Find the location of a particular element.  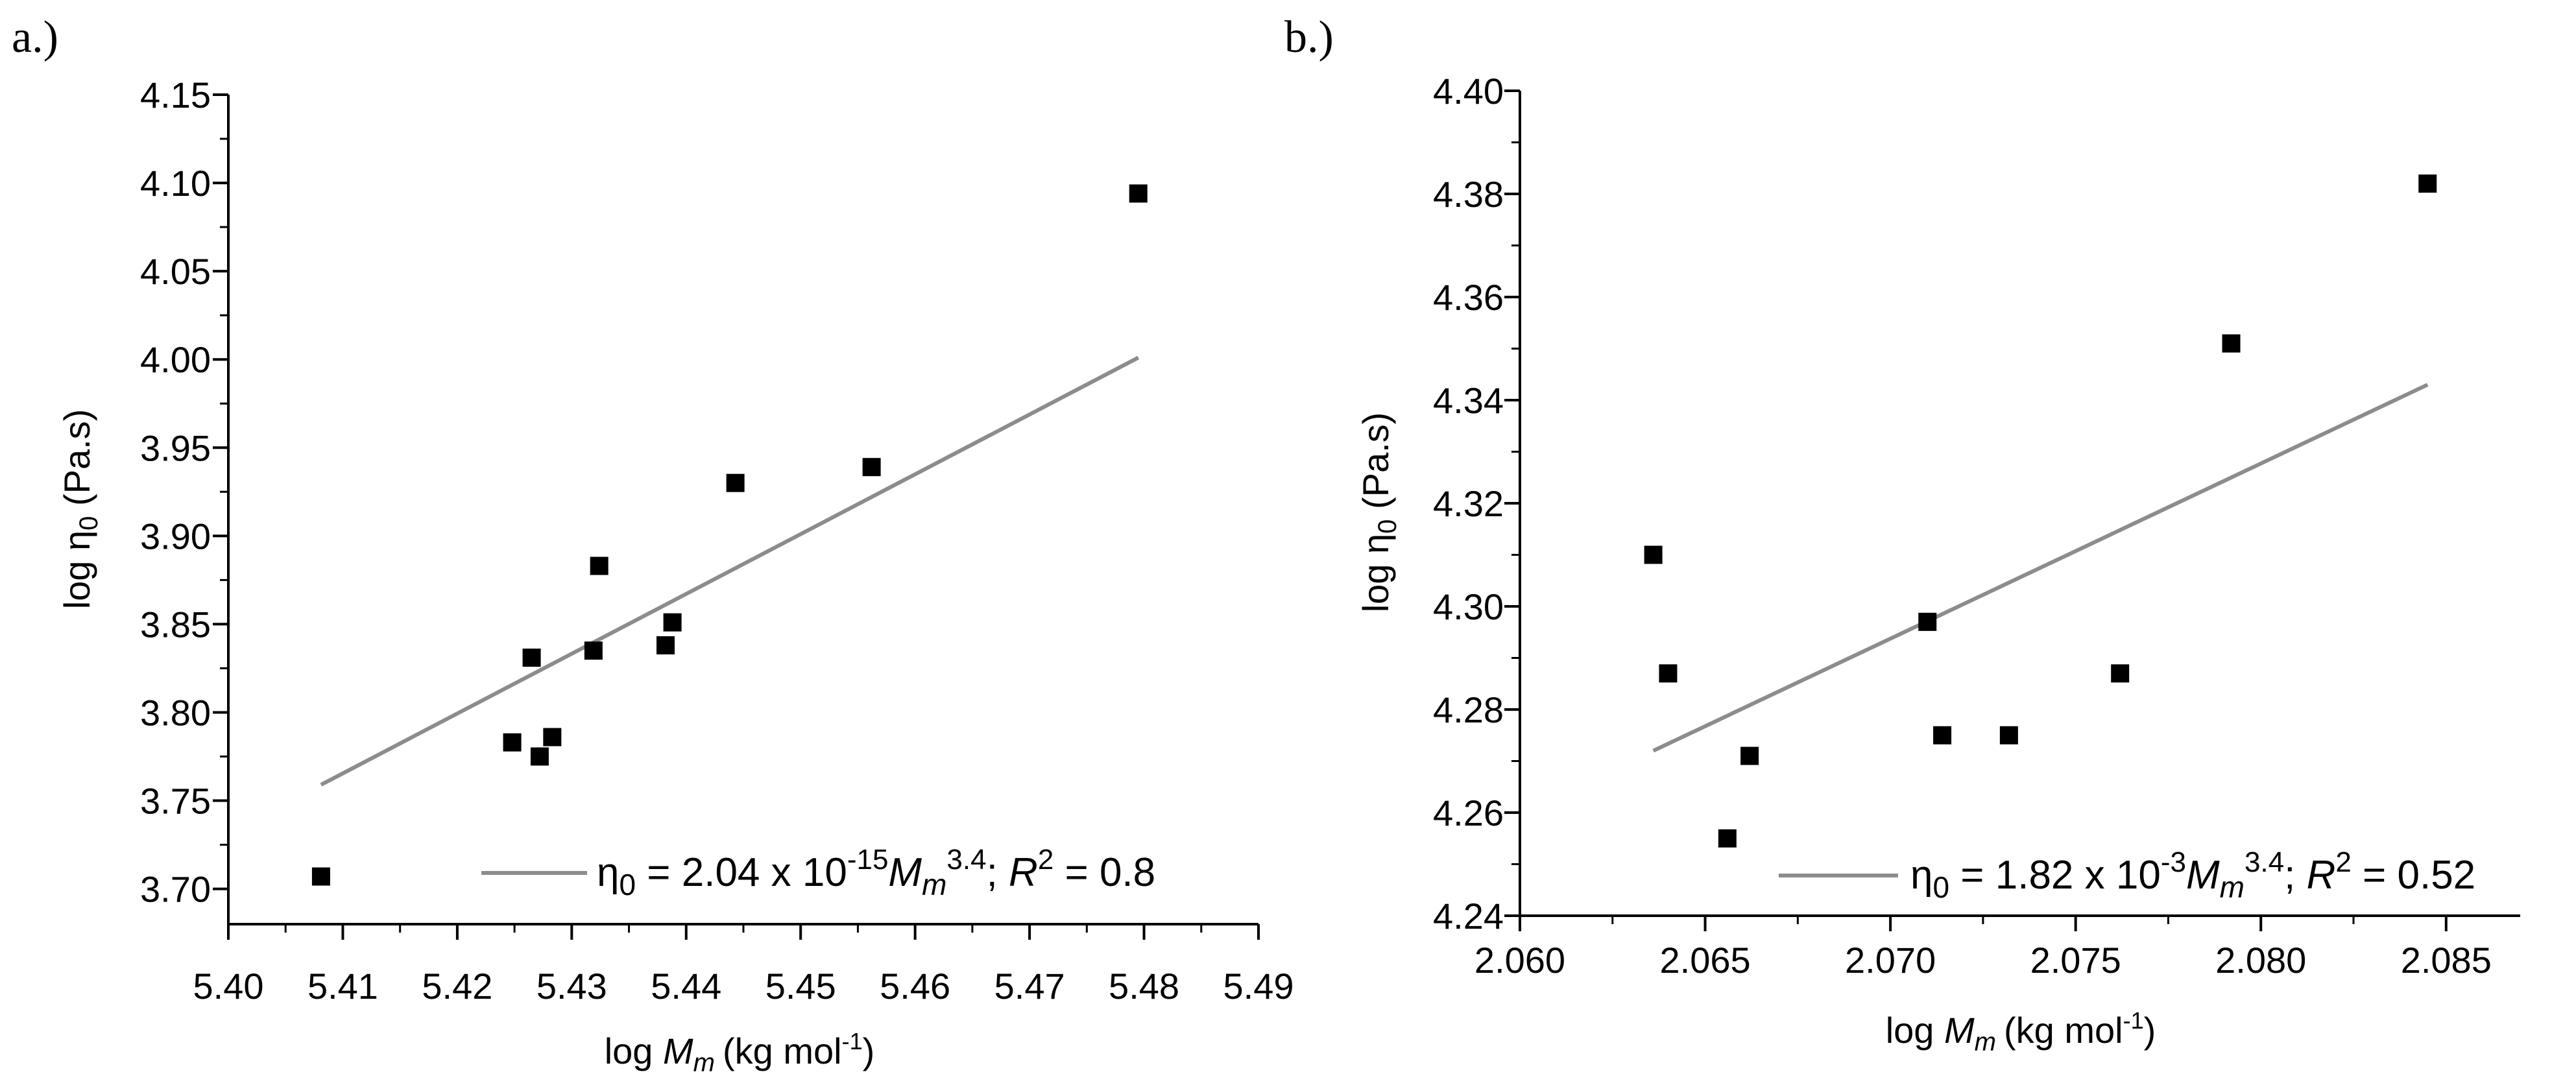

y-axis-title-b: log η0 (Pa.s) is located at coordinates (1378, 512).